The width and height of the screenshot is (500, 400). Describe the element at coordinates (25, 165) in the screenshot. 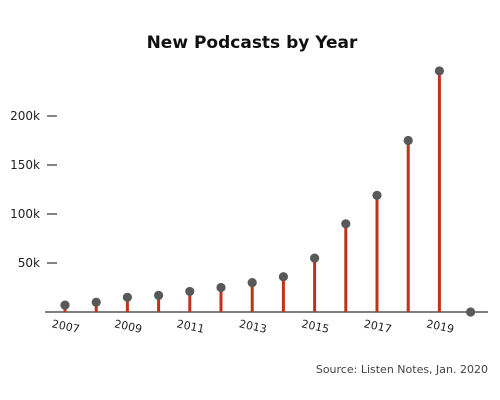

I see `y-tick-label: 150k` at that location.